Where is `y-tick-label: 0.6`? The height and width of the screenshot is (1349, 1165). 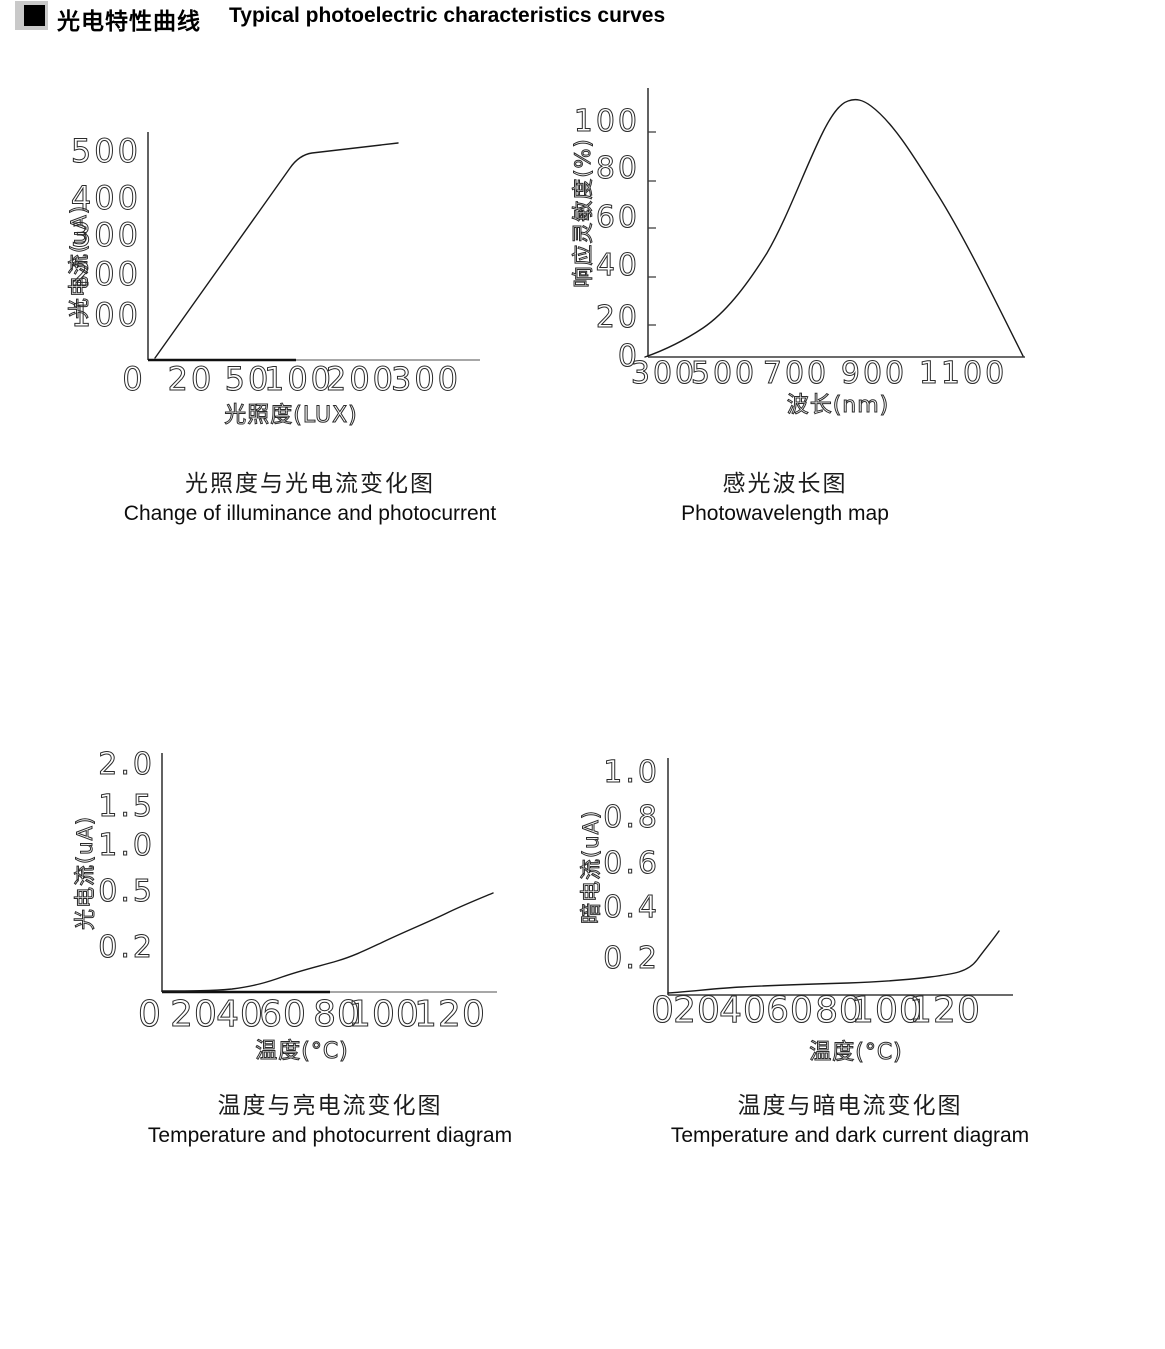 y-tick-label: 0.6 is located at coordinates (631, 863).